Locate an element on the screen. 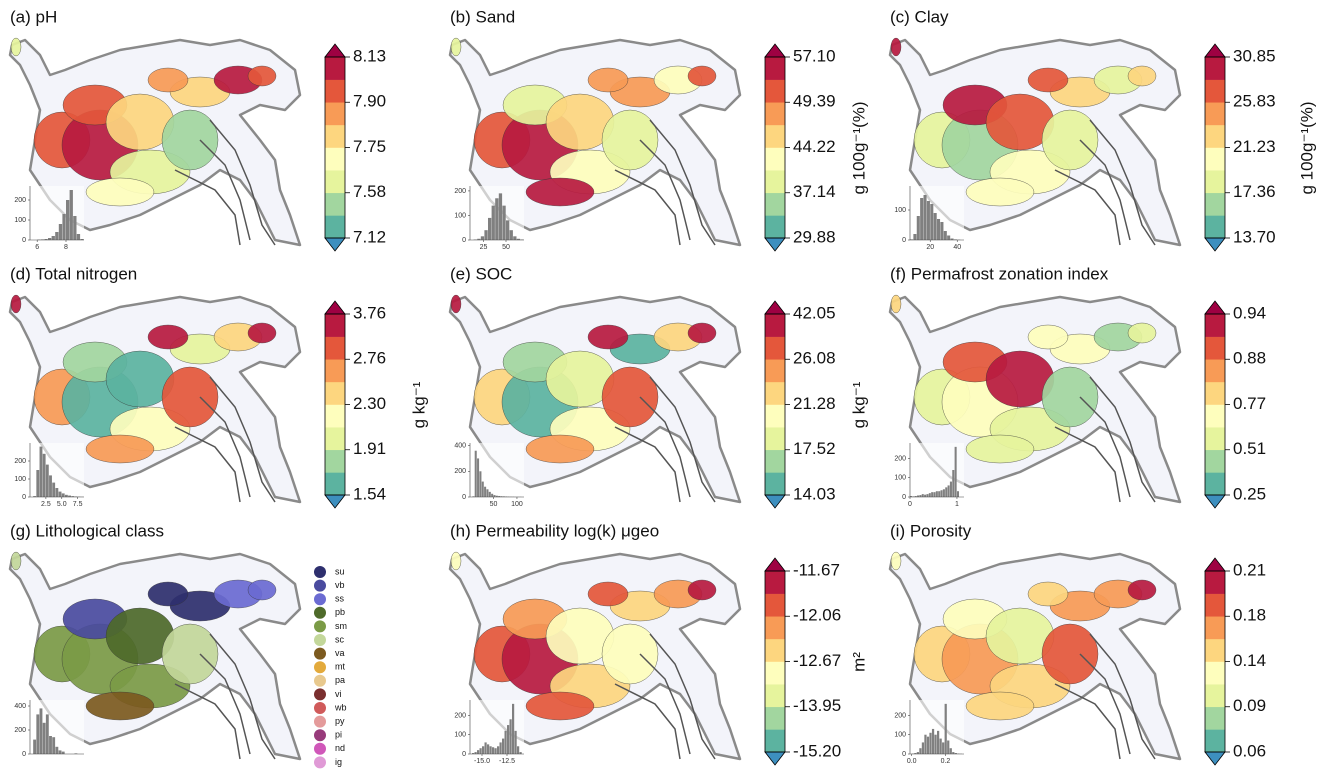 Image resolution: width=1321 pixels, height=769 pixels. colorbar-tick-label: 21.23 is located at coordinates (1254, 146).